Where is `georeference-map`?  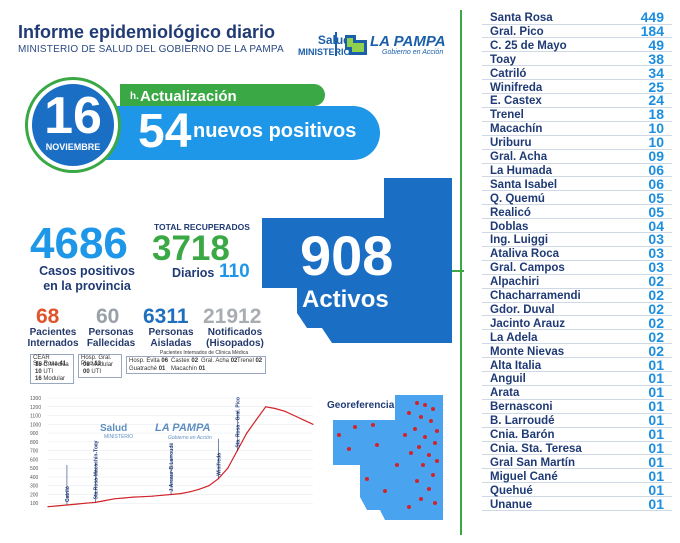 georeference-map is located at coordinates (388, 457).